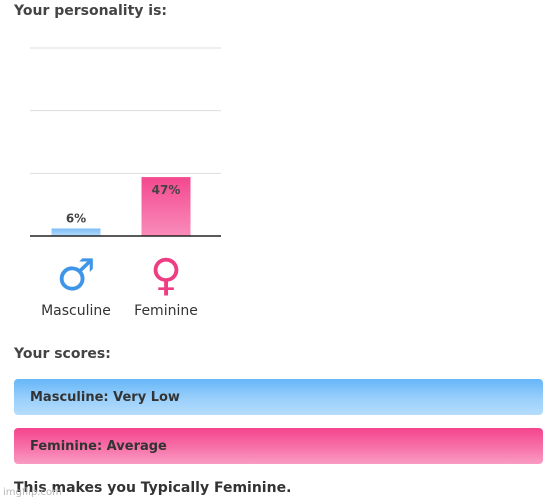 Image resolution: width=551 pixels, height=500 pixels. What do you see at coordinates (153, 488) in the screenshot?
I see `result-conclusion: This makes you Typically Feminine.` at bounding box center [153, 488].